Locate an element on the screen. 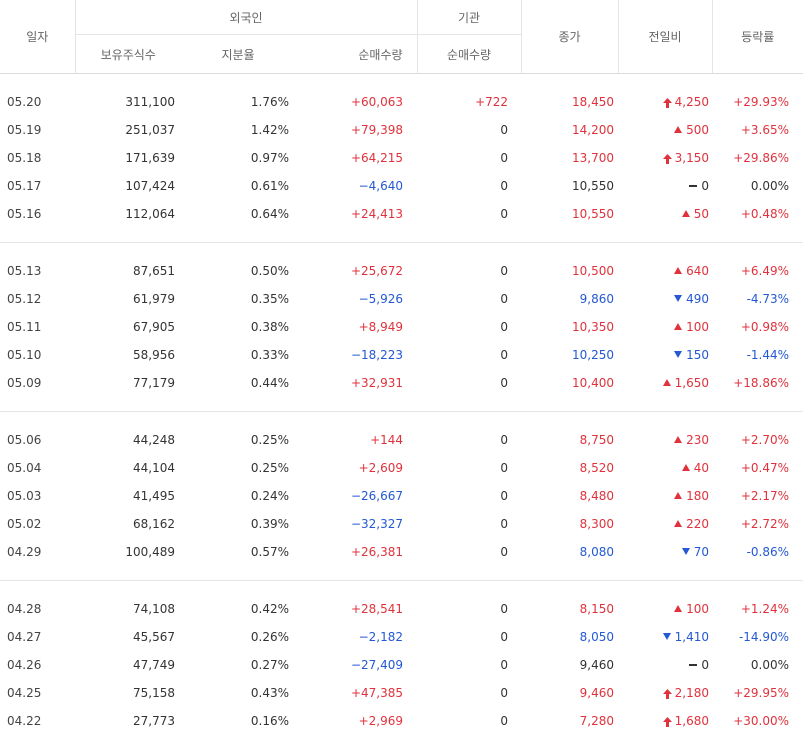  foreign-net-cell: +28,541 is located at coordinates (356, 609).